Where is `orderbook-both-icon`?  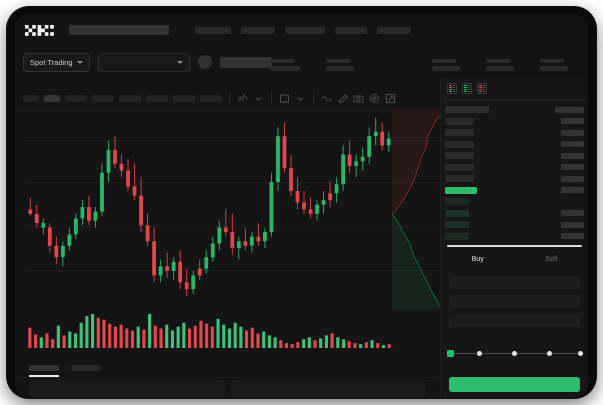
orderbook-both-icon is located at coordinates (452, 88).